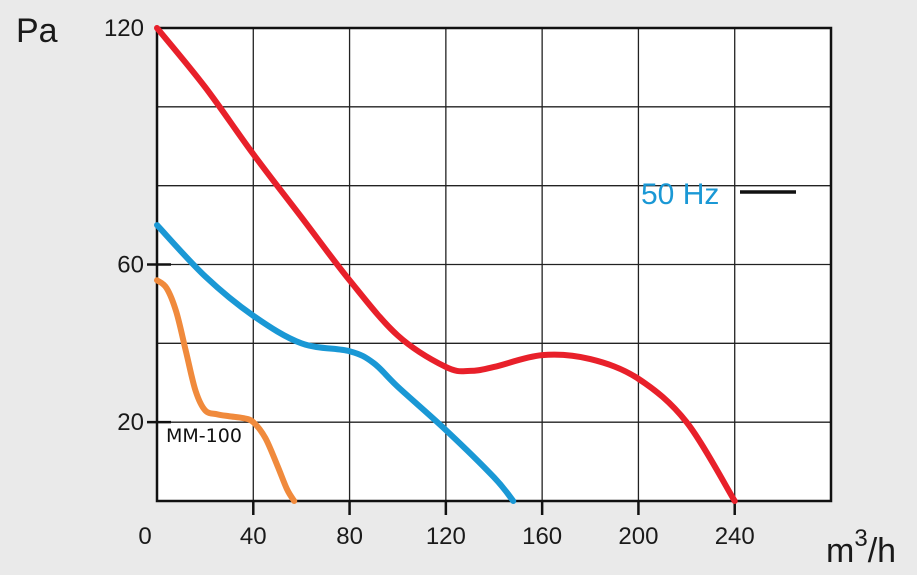 Image resolution: width=917 pixels, height=575 pixels. Describe the element at coordinates (37, 31) in the screenshot. I see `y-axis-label: Pa` at that location.